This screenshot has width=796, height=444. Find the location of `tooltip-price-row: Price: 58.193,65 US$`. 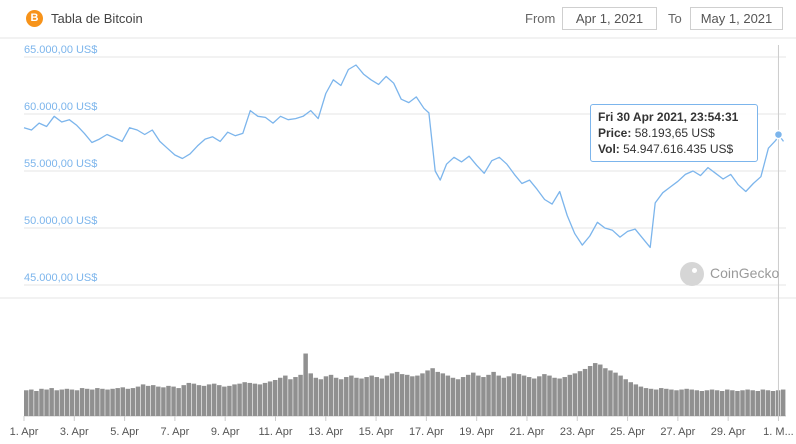

tooltip-price-row: Price: 58.193,65 US$ is located at coordinates (674, 133).